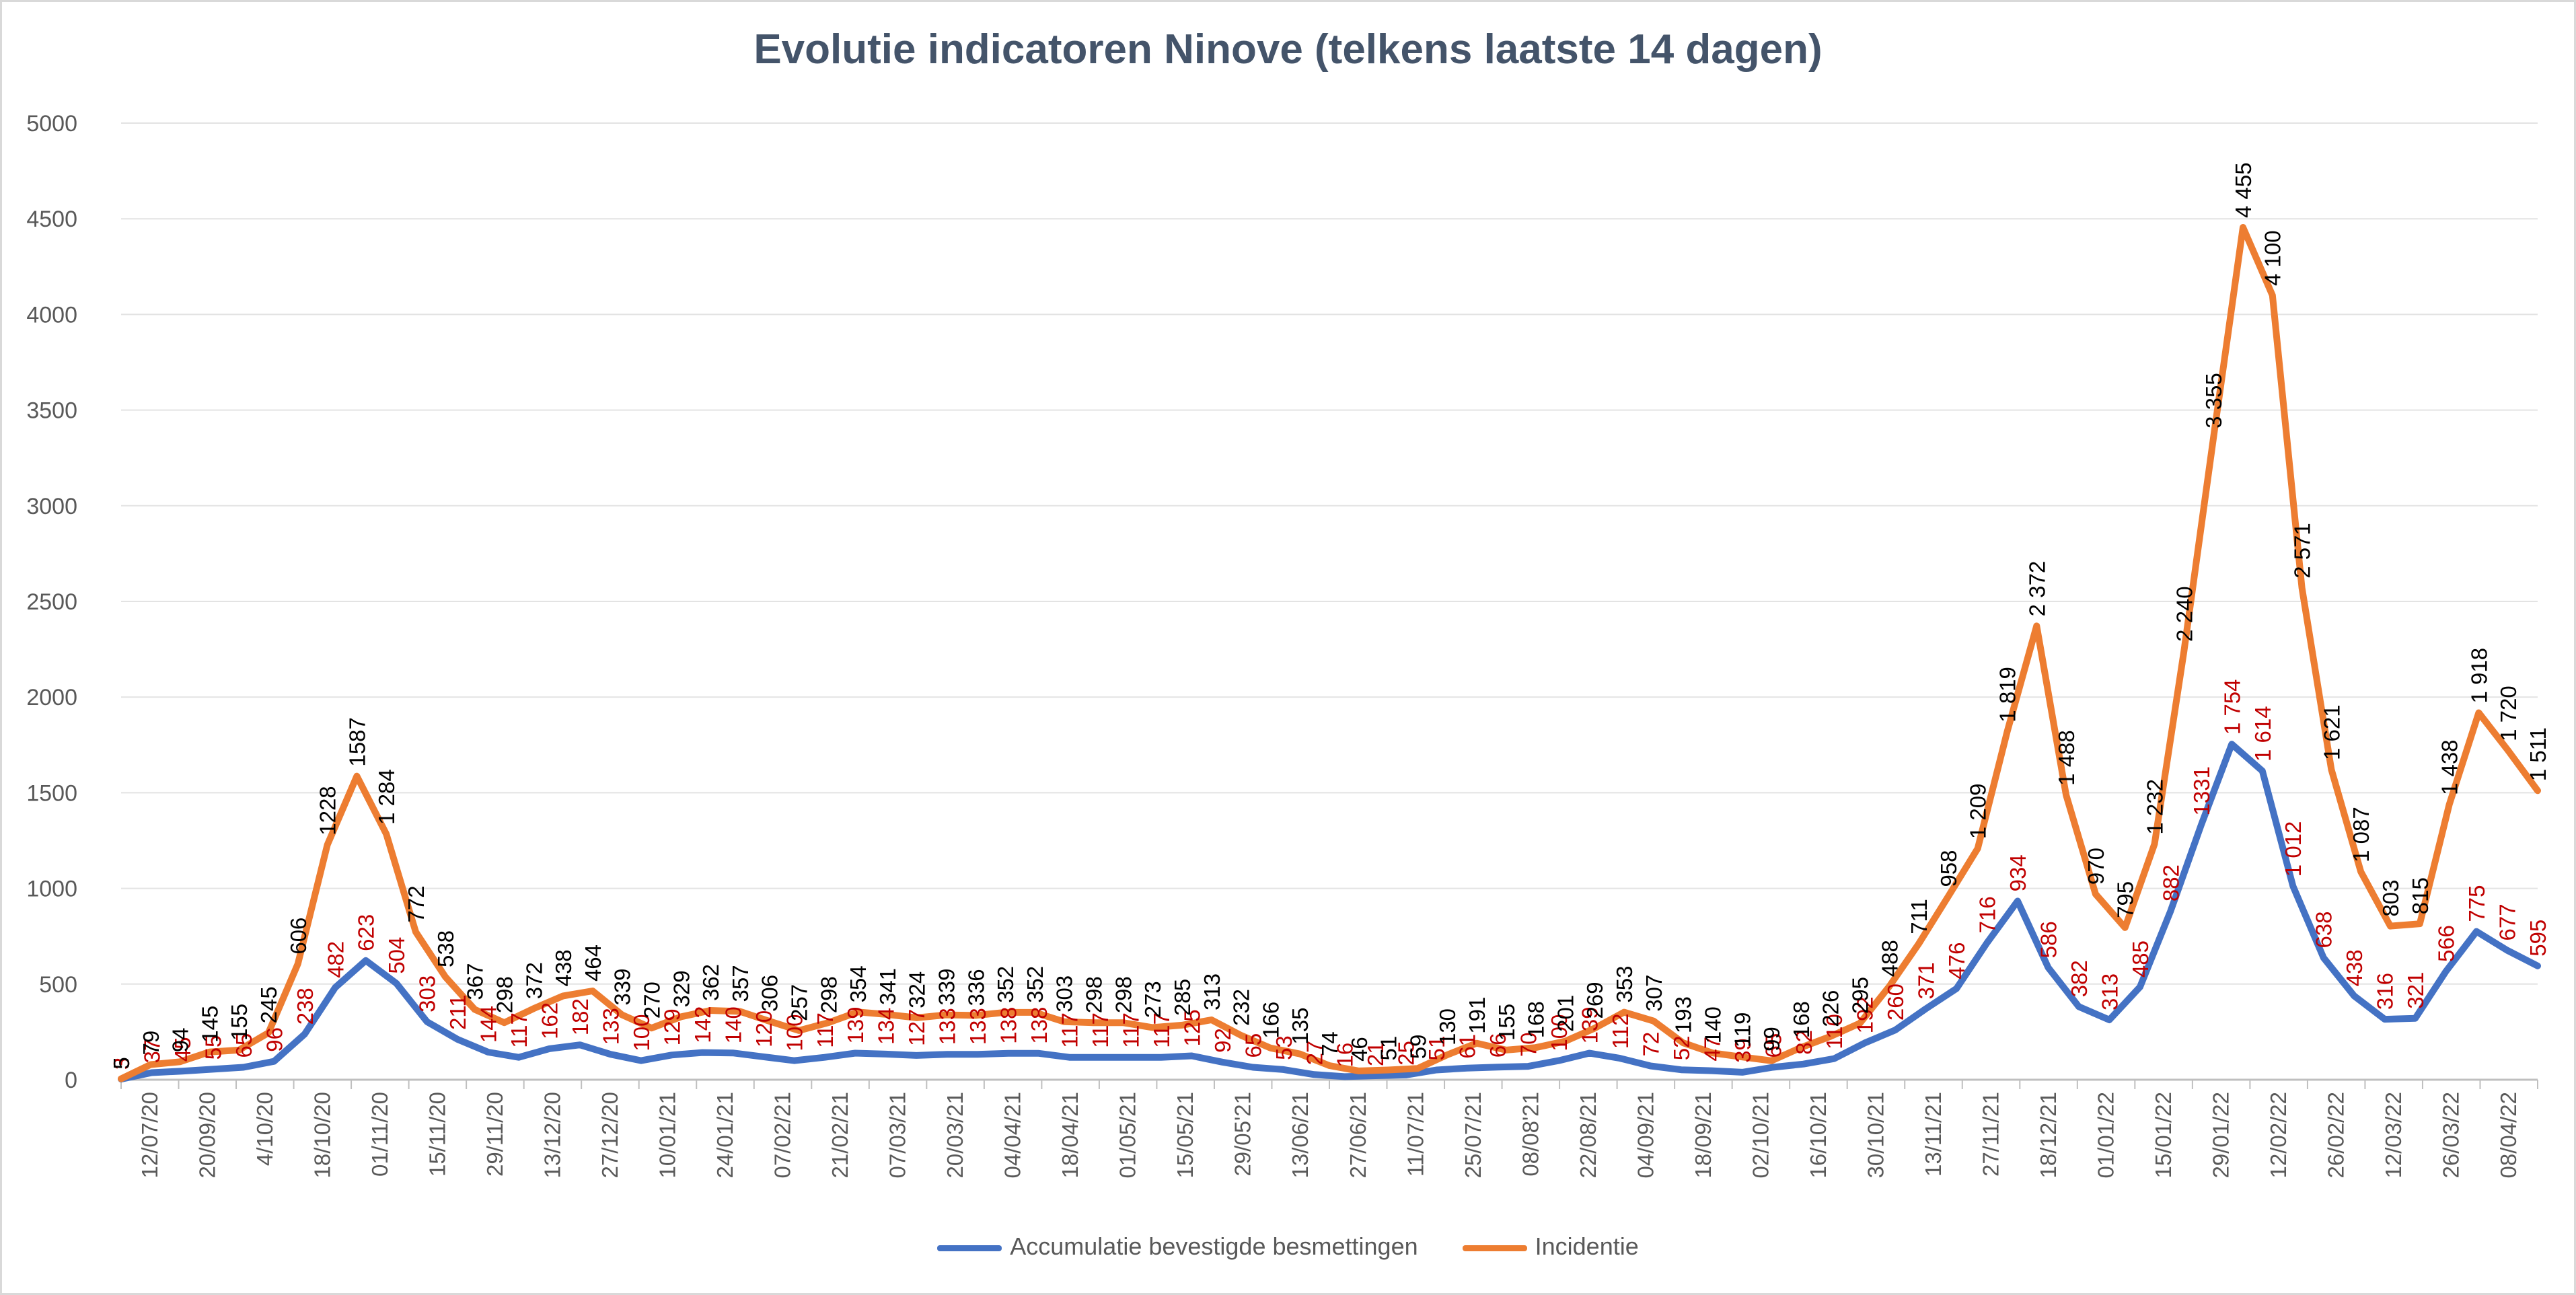  What do you see at coordinates (1359, 1049) in the screenshot?
I see `data-label: 46` at bounding box center [1359, 1049].